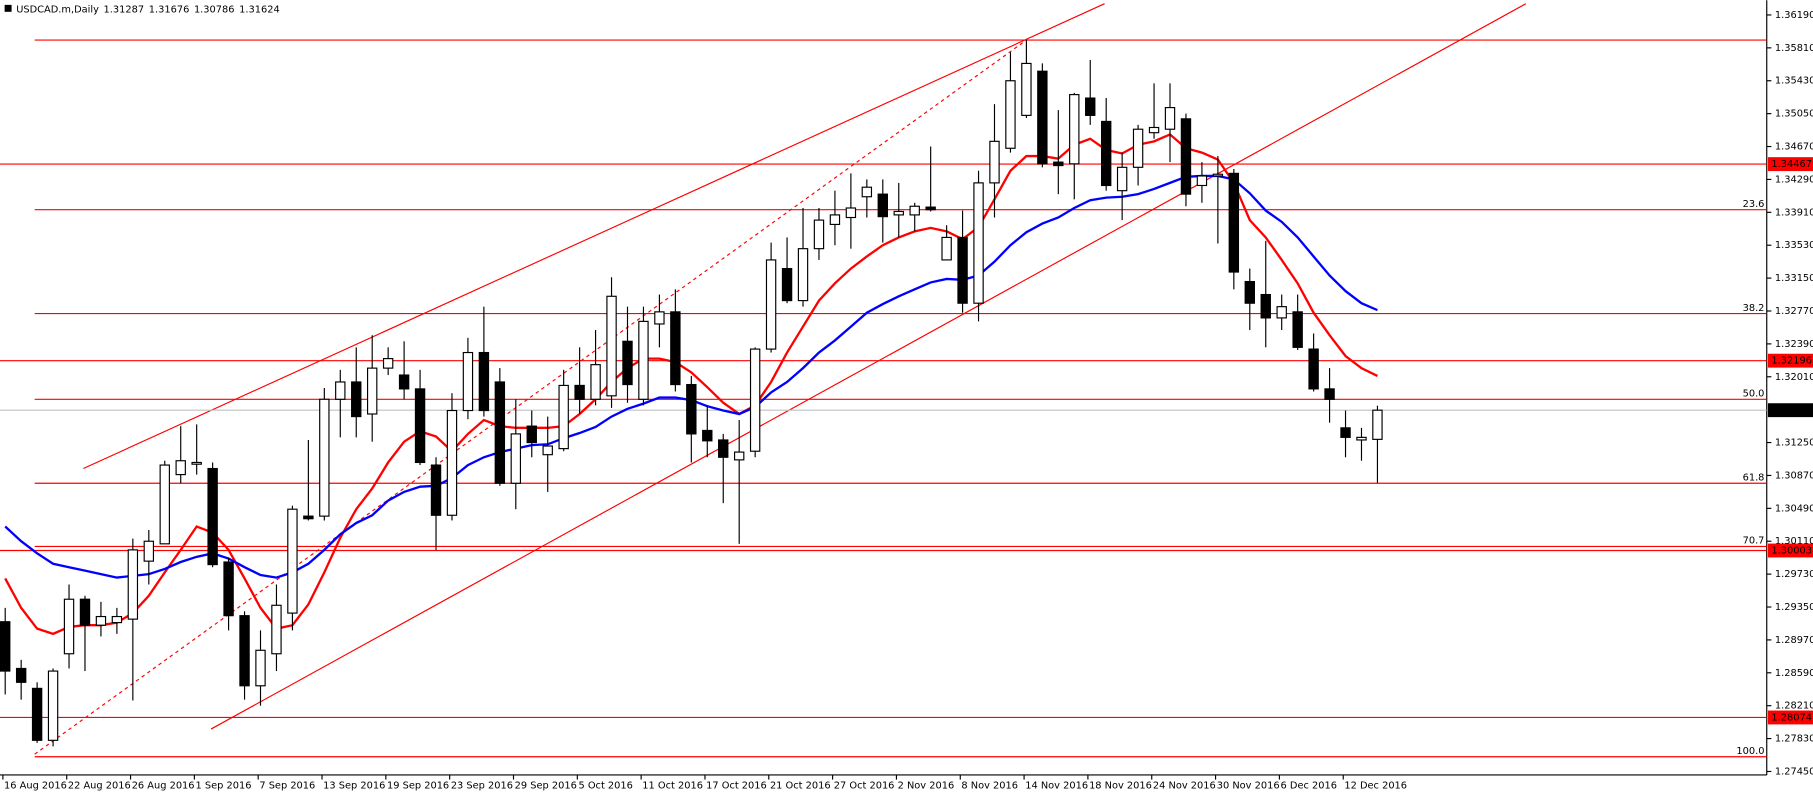  Describe the element at coordinates (1248, 785) in the screenshot. I see `x-tick-label: 30 Nov 2016` at that location.